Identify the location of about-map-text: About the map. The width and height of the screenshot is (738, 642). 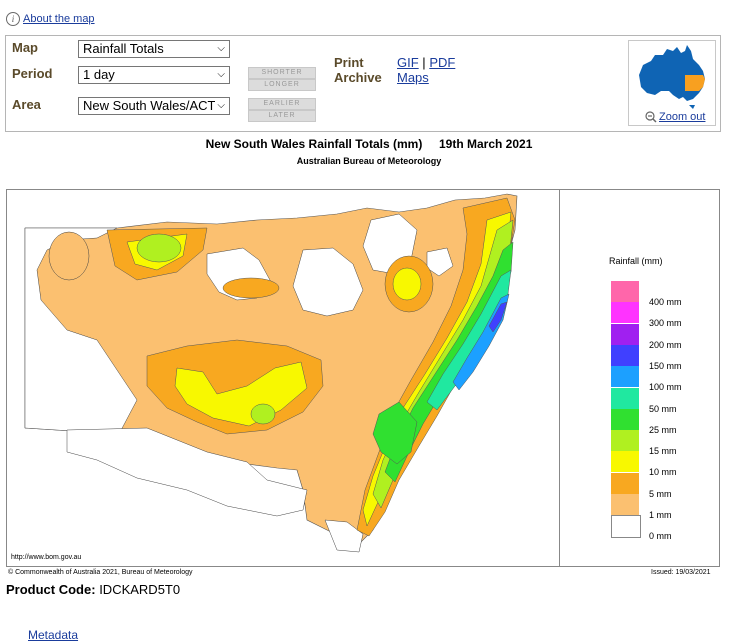
(59, 19).